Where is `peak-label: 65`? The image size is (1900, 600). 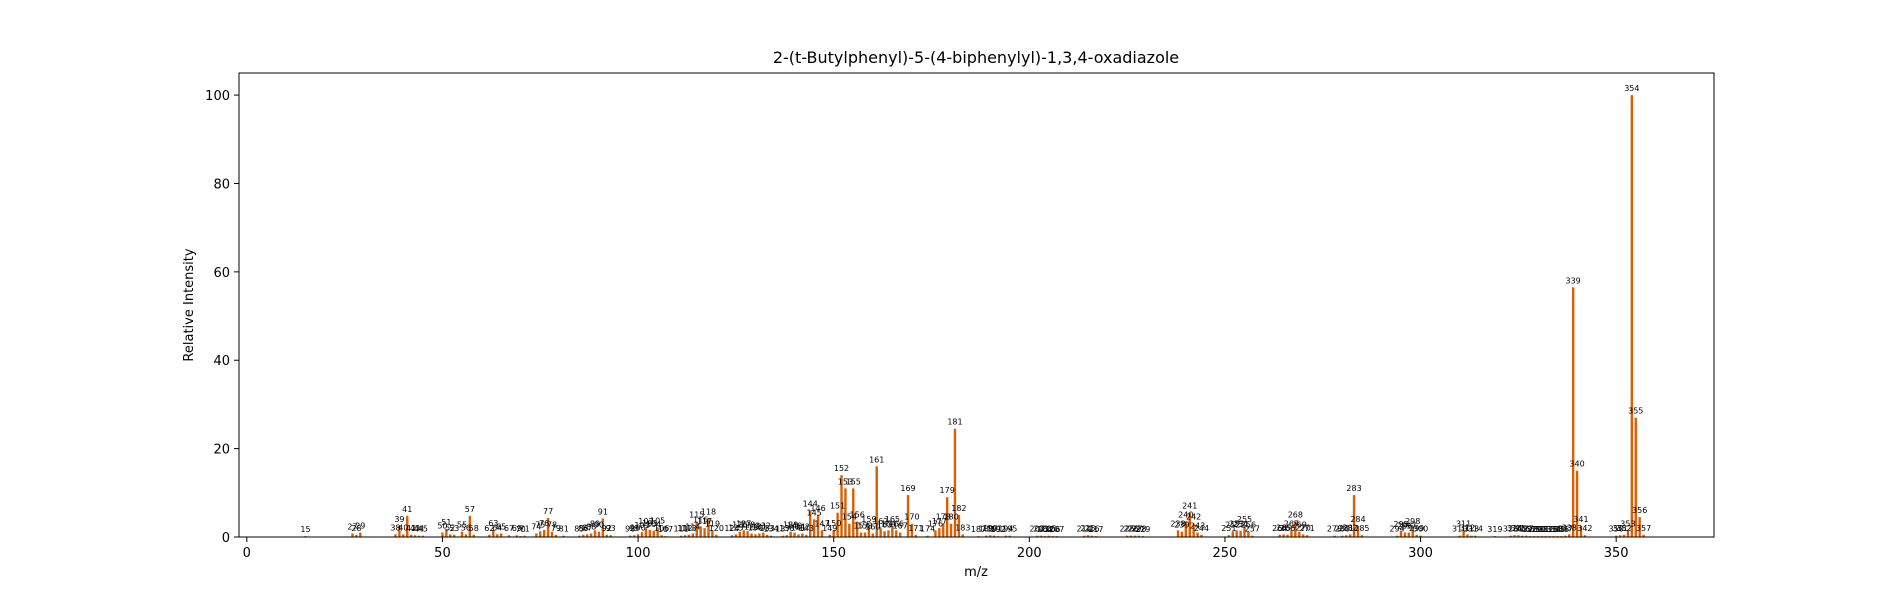 peak-label: 65 is located at coordinates (501, 526).